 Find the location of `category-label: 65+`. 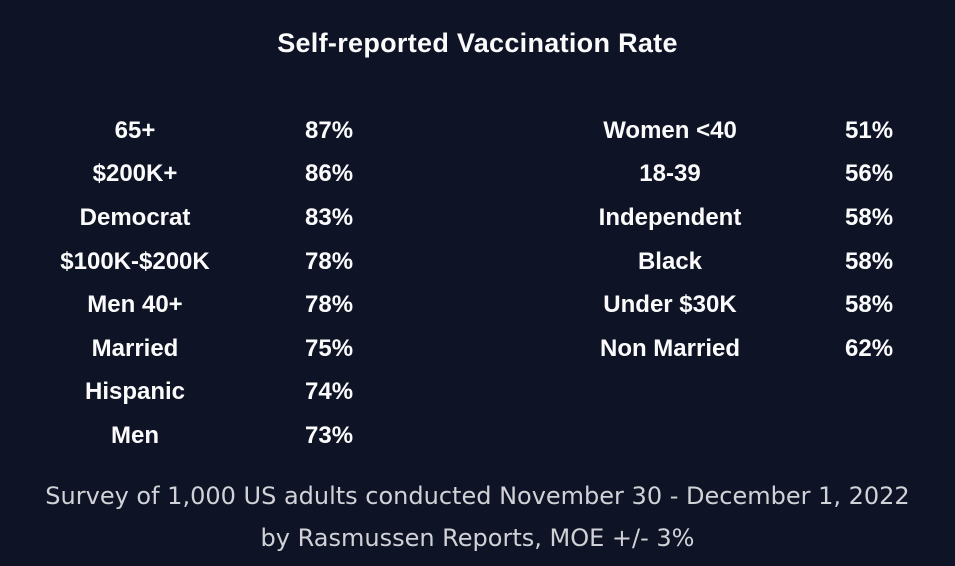

category-label: 65+ is located at coordinates (135, 130).